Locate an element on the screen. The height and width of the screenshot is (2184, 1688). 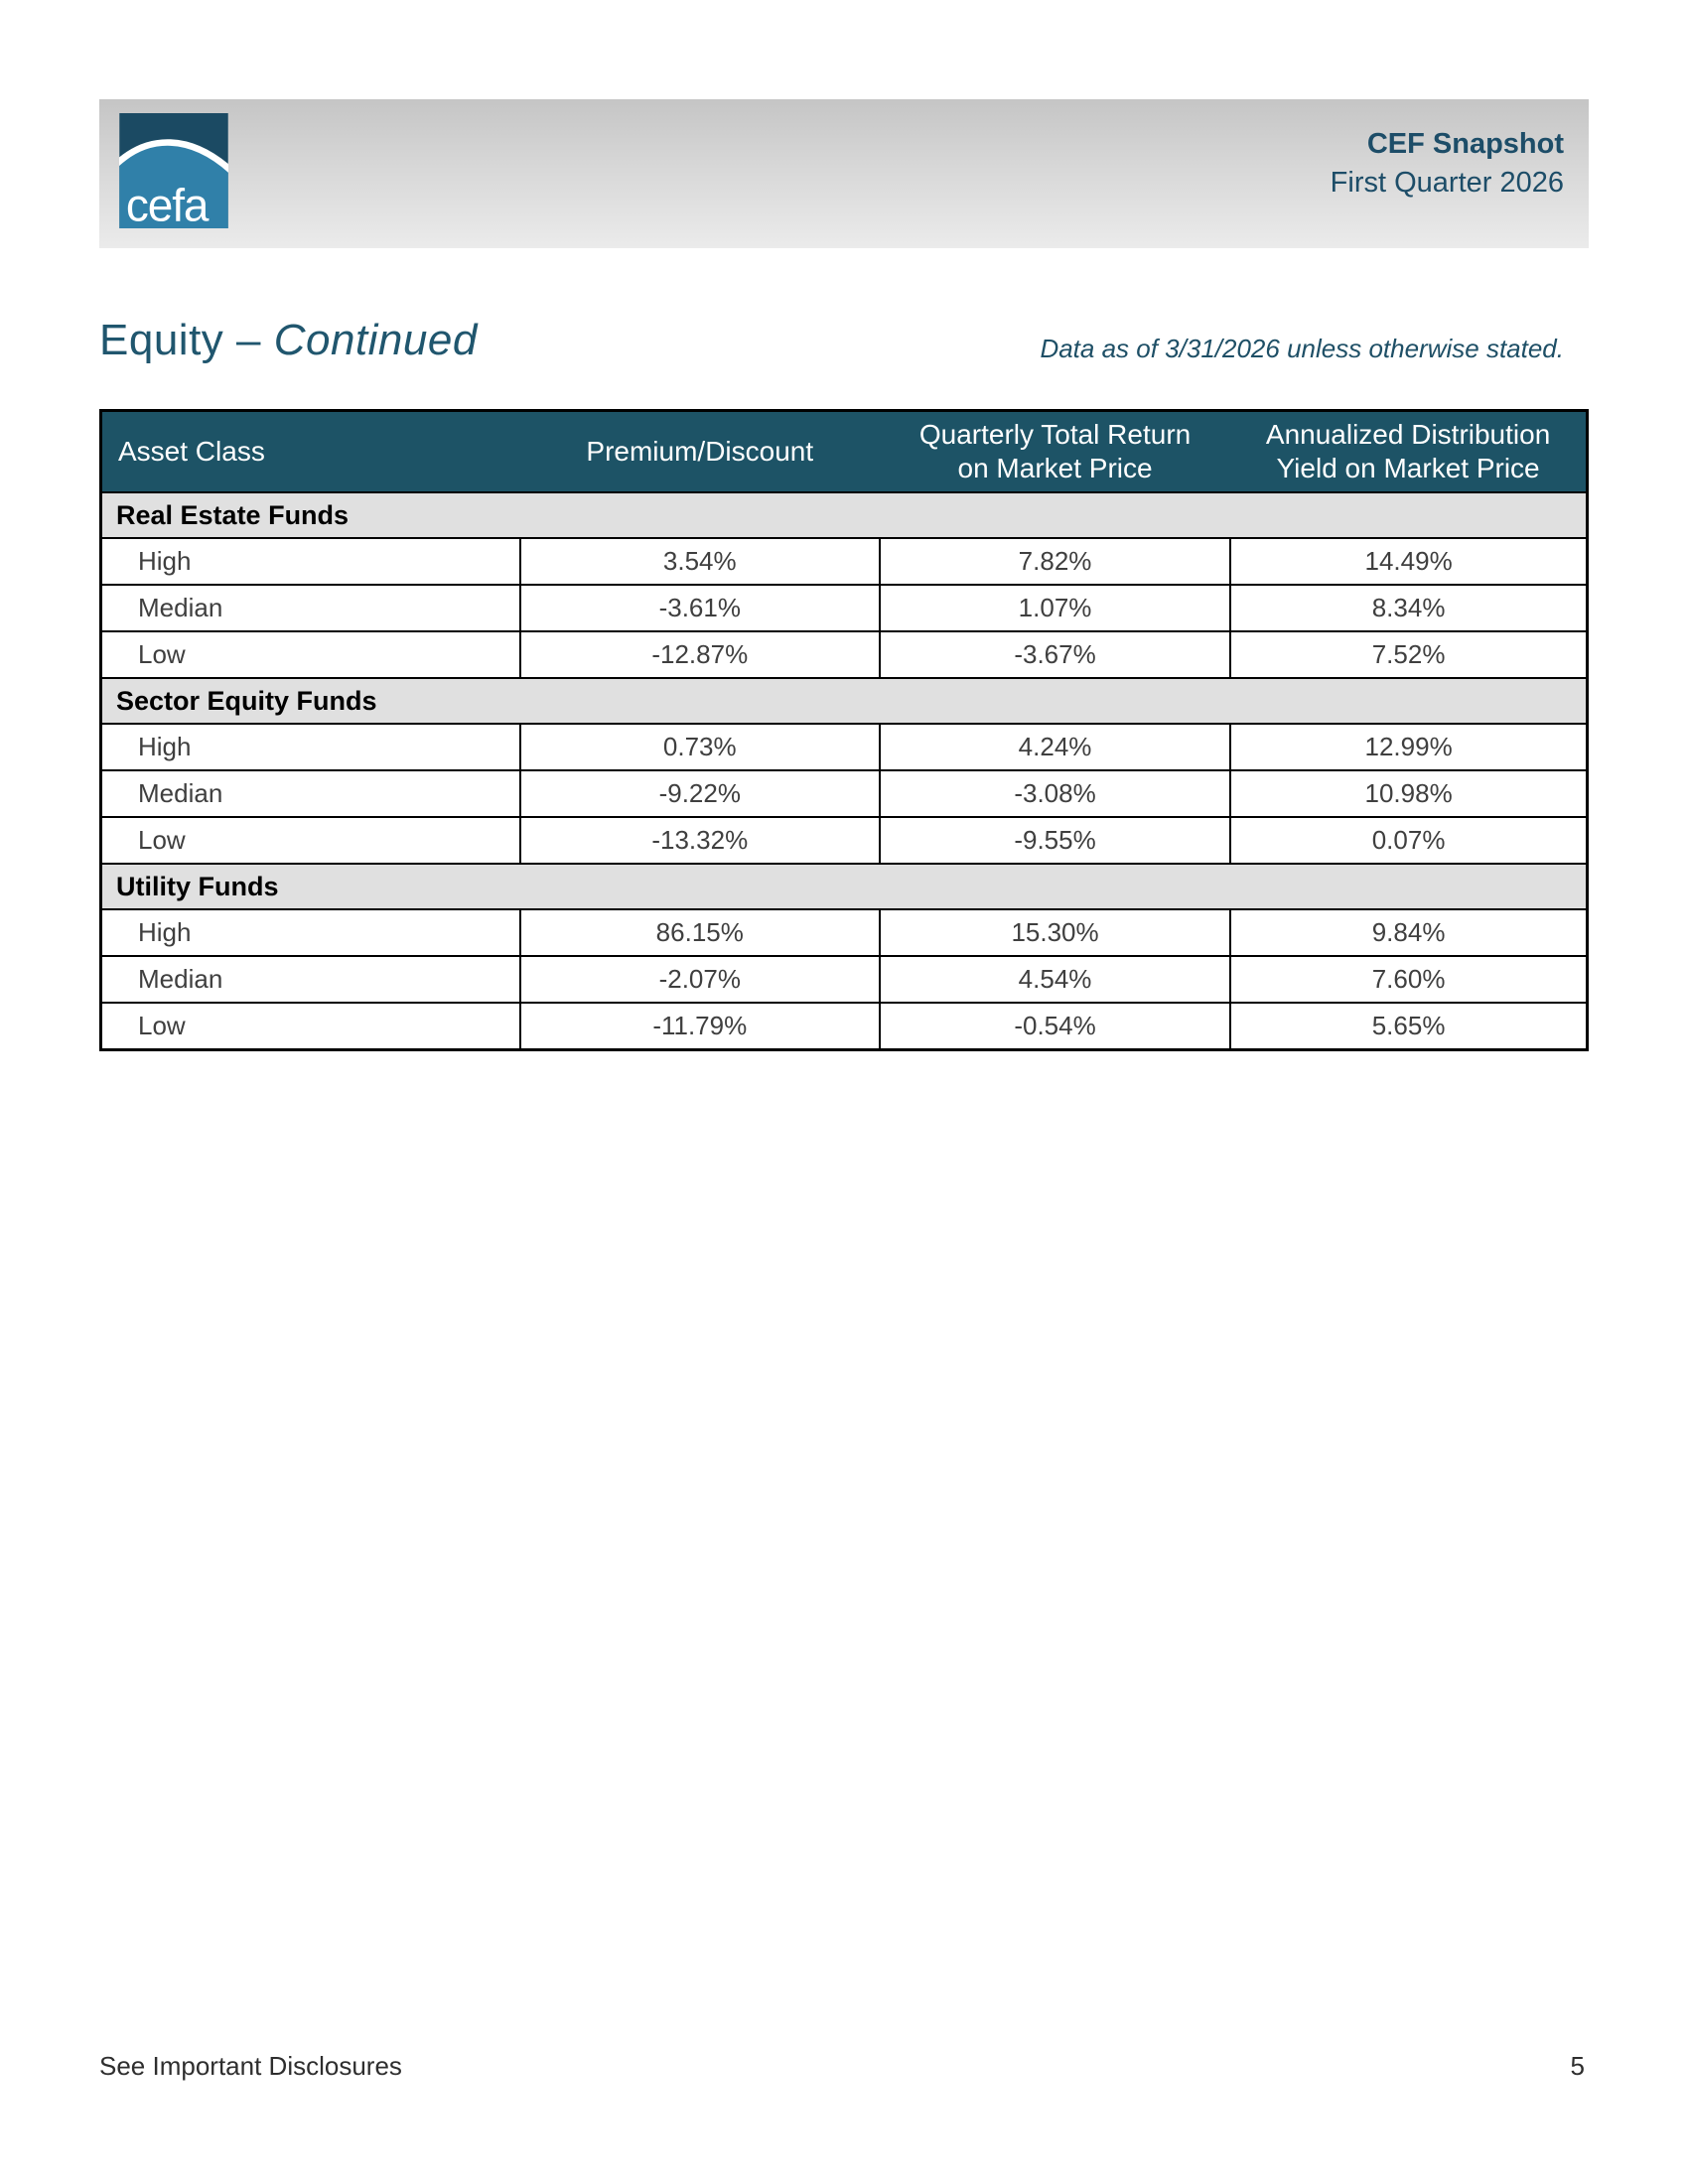
table-row: High 86.15% 15.30% 9.84% is located at coordinates (844, 932).